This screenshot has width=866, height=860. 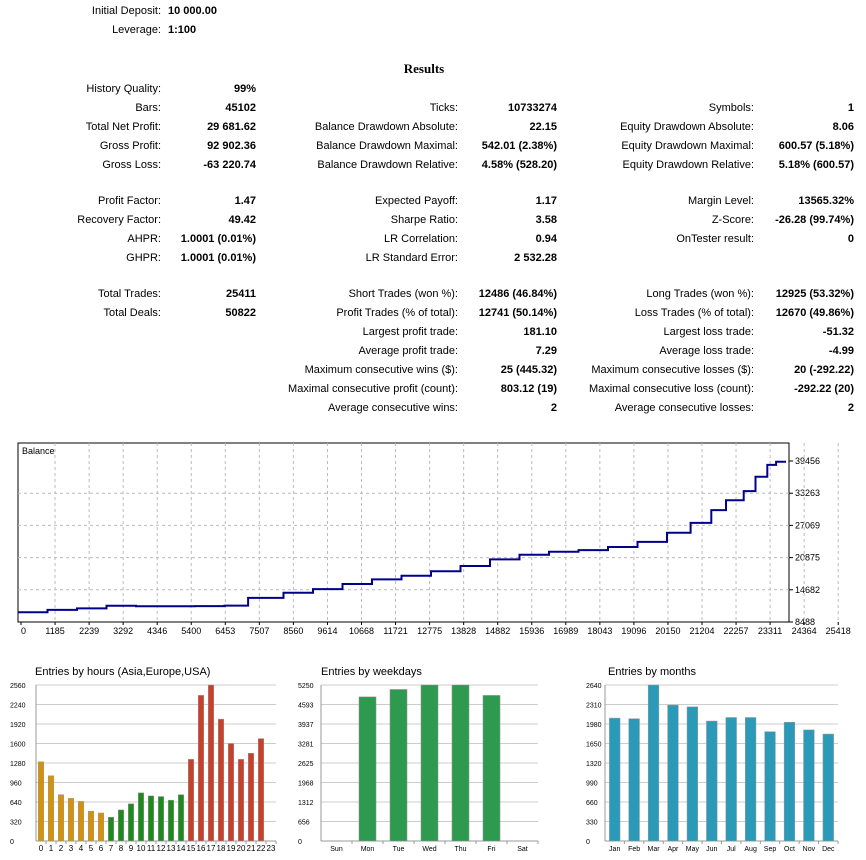 I want to click on y-tick-label: 27069, so click(x=807, y=525).